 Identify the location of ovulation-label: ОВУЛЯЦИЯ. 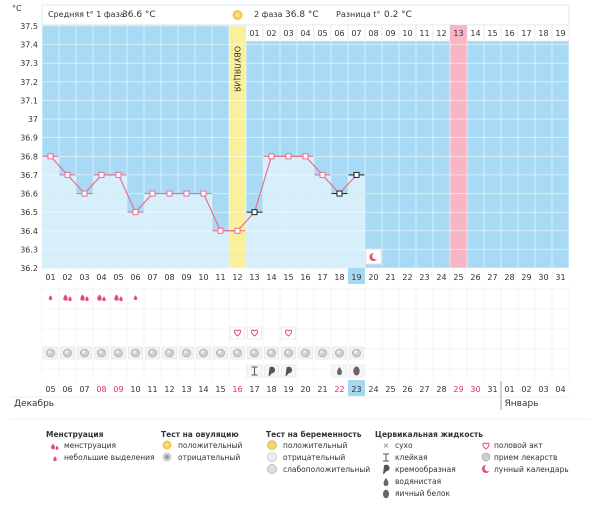
(237, 69).